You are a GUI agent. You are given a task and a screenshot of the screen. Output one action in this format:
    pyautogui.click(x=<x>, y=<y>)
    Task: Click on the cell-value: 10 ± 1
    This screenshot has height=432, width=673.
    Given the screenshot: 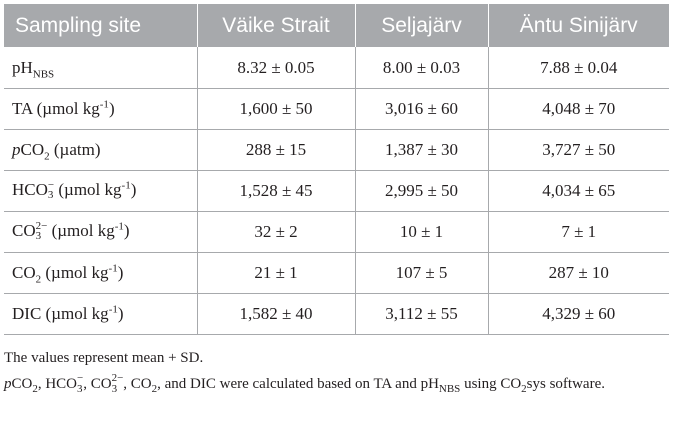 What is the action you would take?
    pyautogui.click(x=422, y=232)
    